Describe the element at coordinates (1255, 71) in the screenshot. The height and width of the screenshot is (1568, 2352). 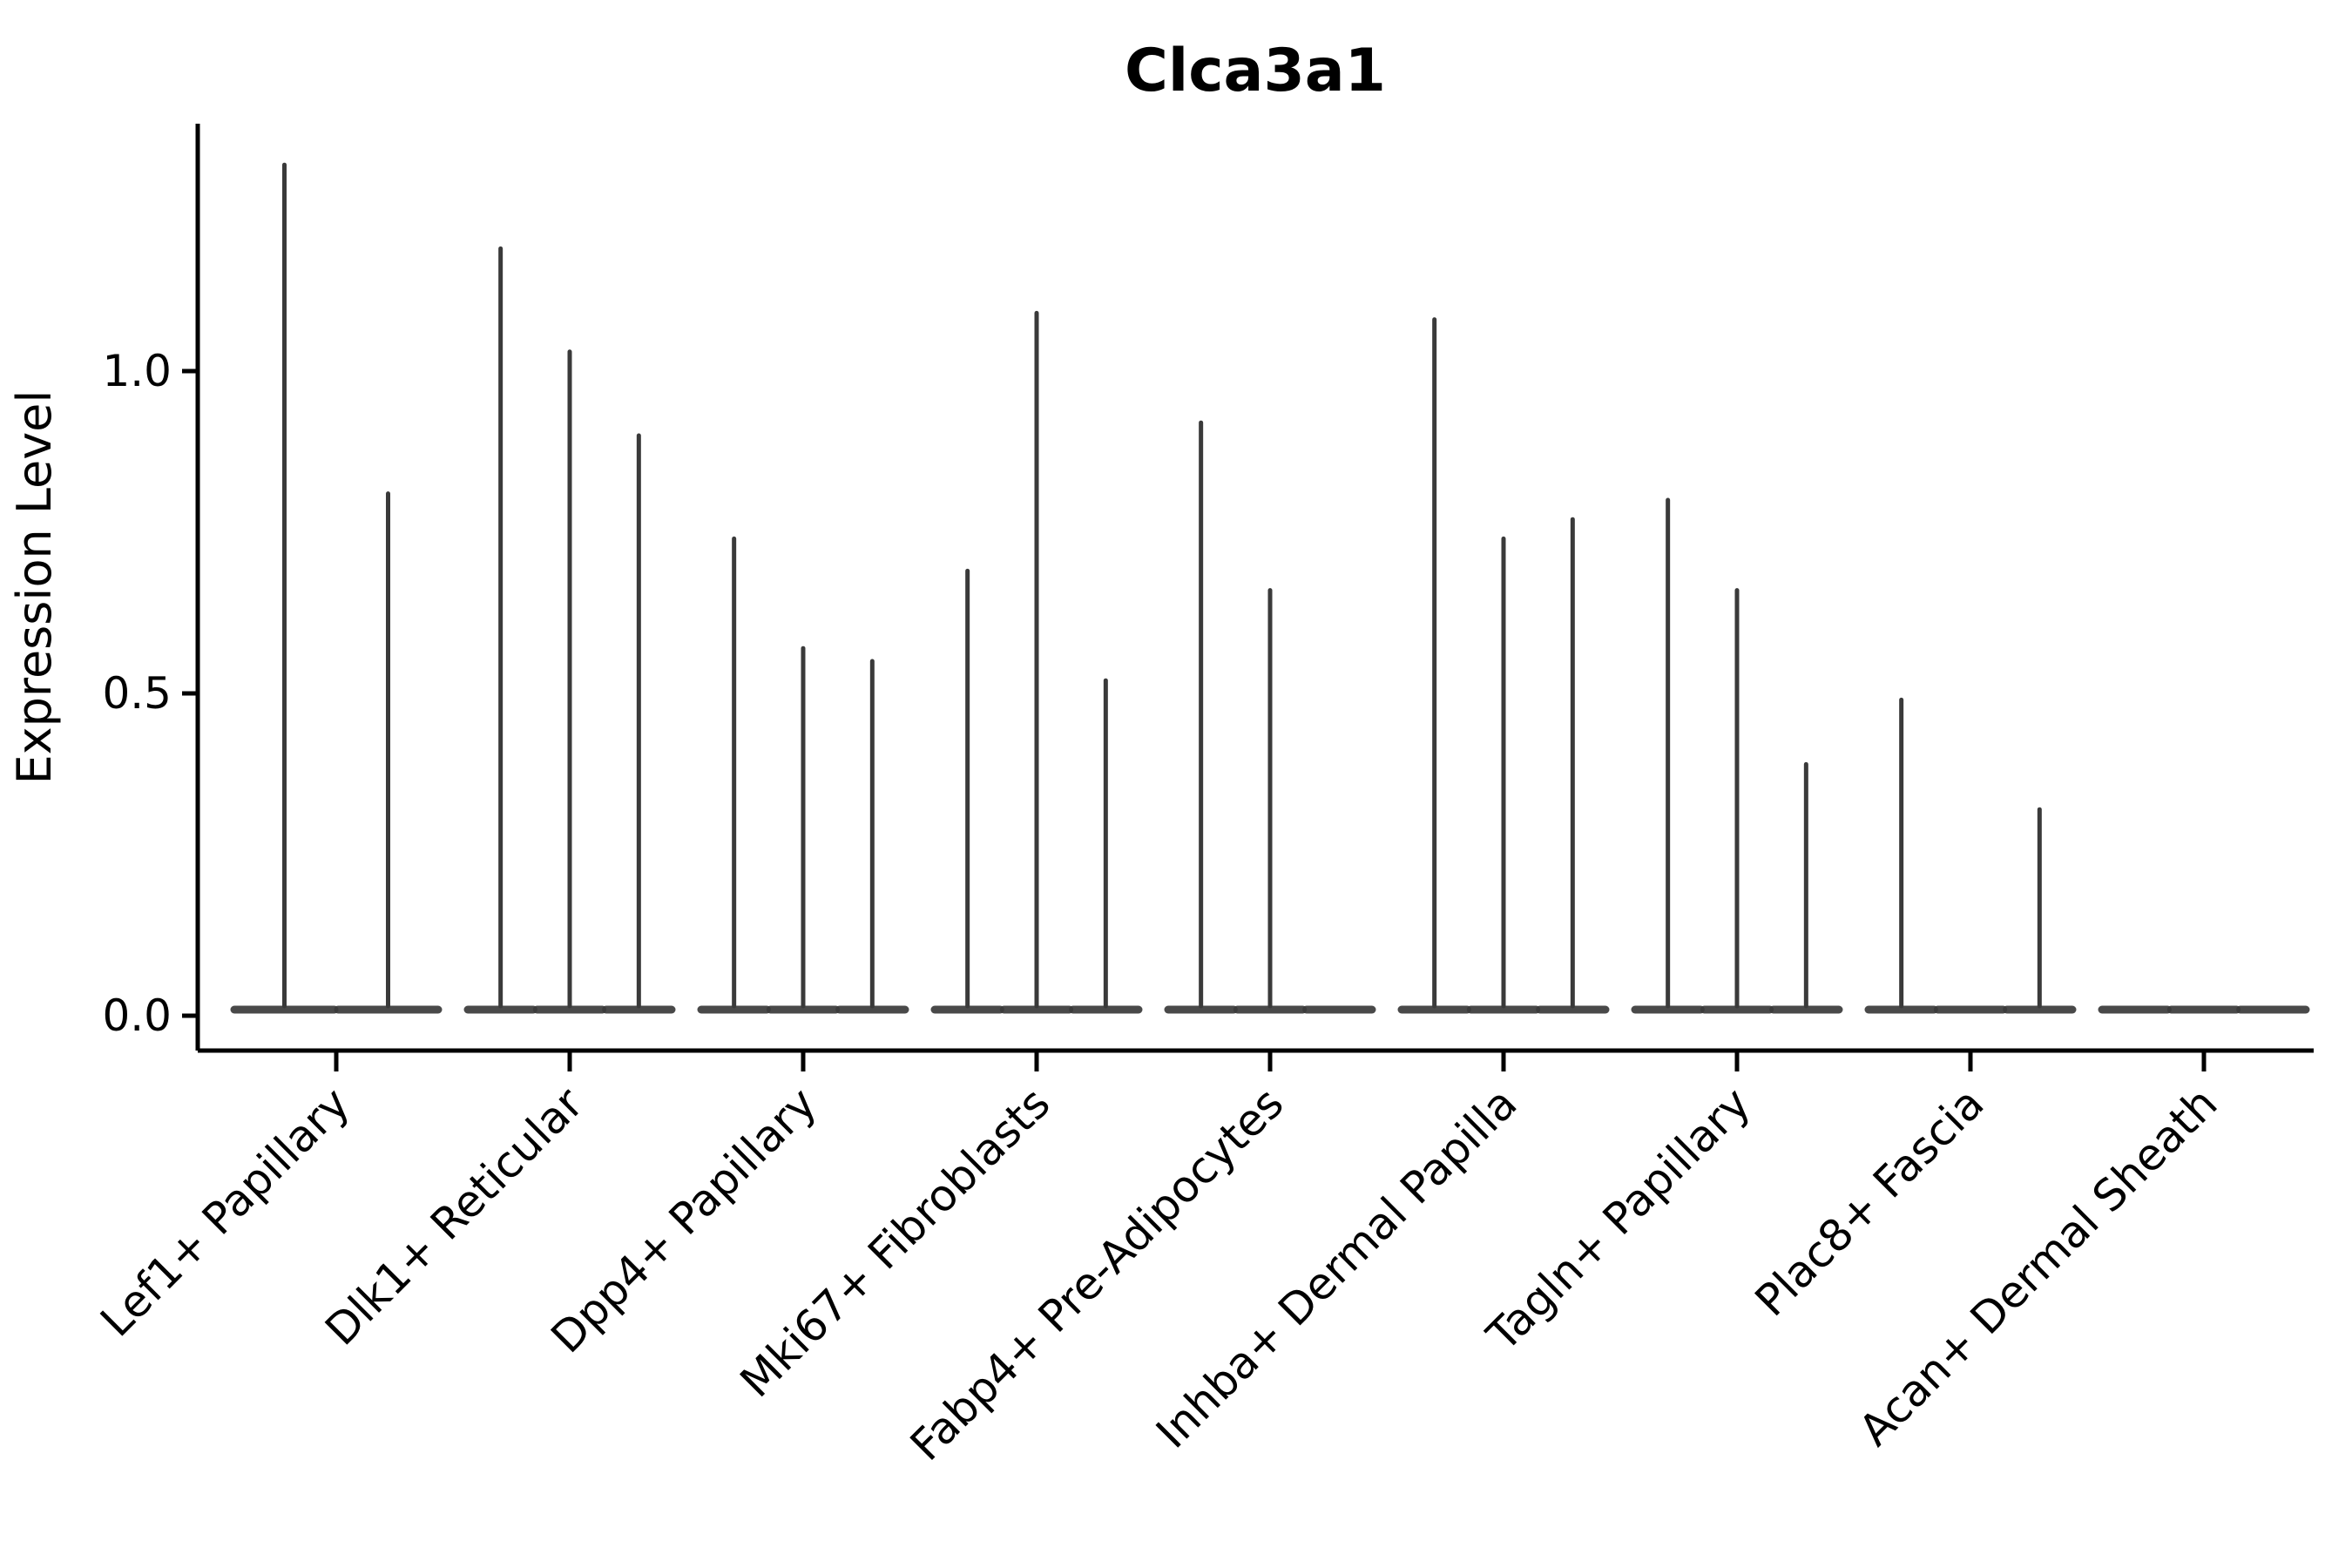
I see `chart-title: Clca3a1` at that location.